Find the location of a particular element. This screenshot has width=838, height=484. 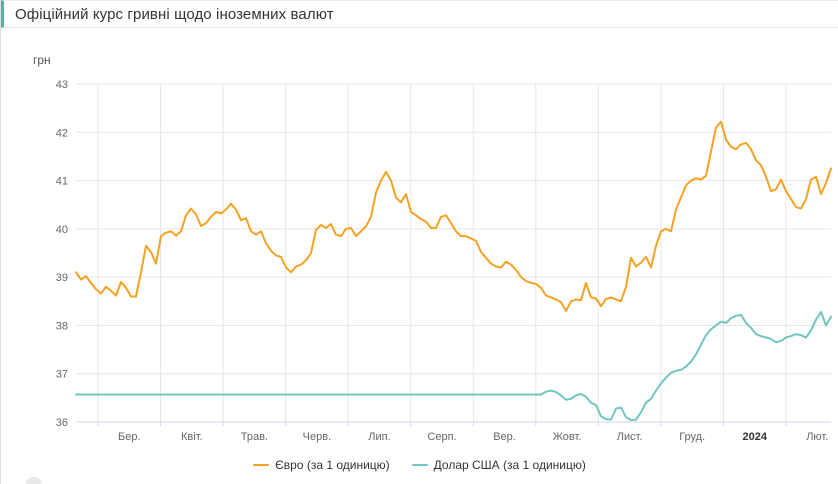

usd-line-swatch is located at coordinates (419, 465).